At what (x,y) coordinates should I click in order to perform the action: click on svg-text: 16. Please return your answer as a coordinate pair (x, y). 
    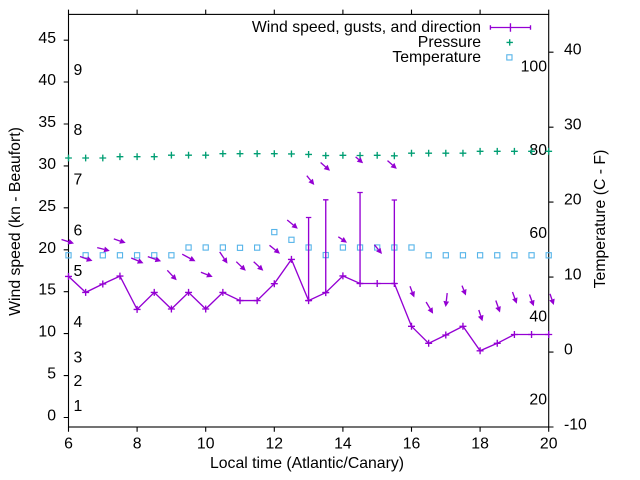
    Looking at the image, I should click on (412, 443).